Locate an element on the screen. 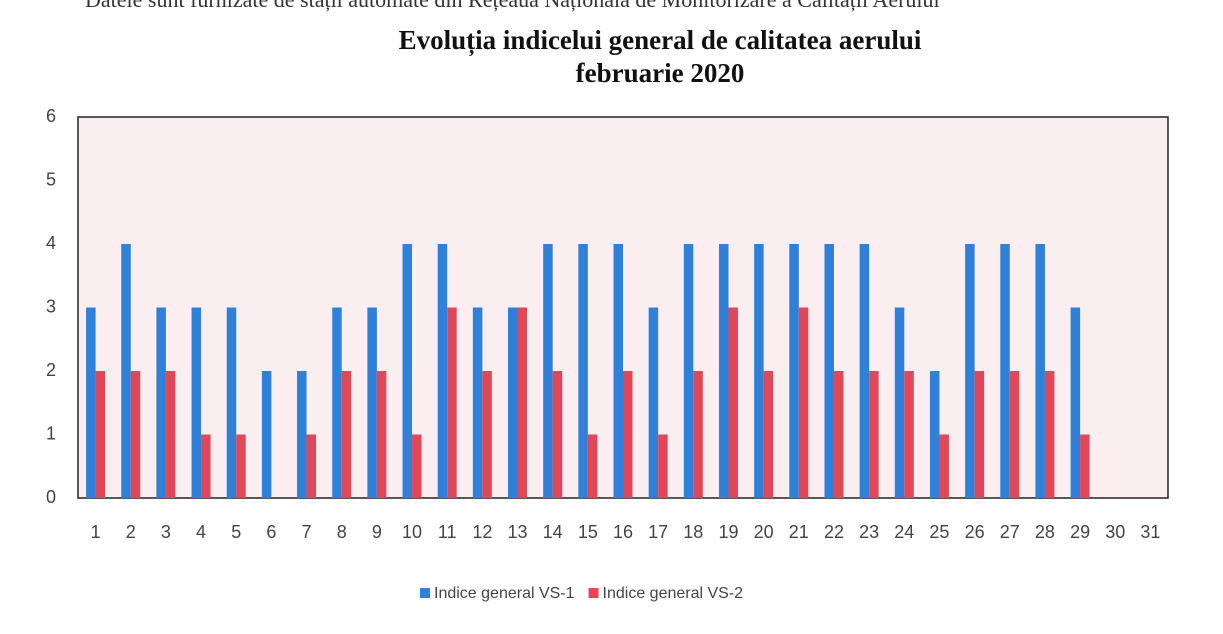  x-tick-label: 20 is located at coordinates (764, 532).